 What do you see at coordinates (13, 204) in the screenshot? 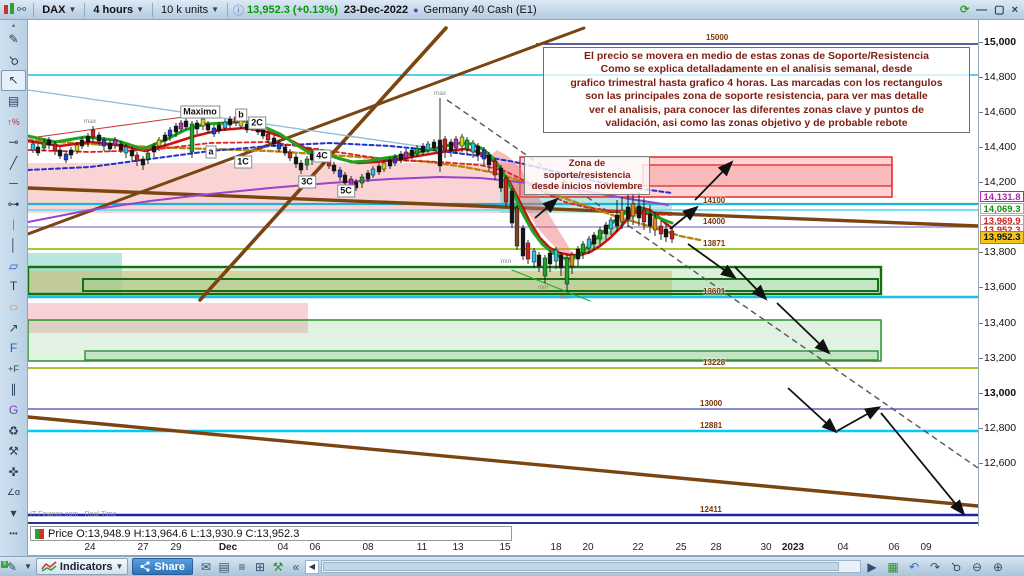
I see `horizontal-segment-icon: ⊶` at bounding box center [13, 204].